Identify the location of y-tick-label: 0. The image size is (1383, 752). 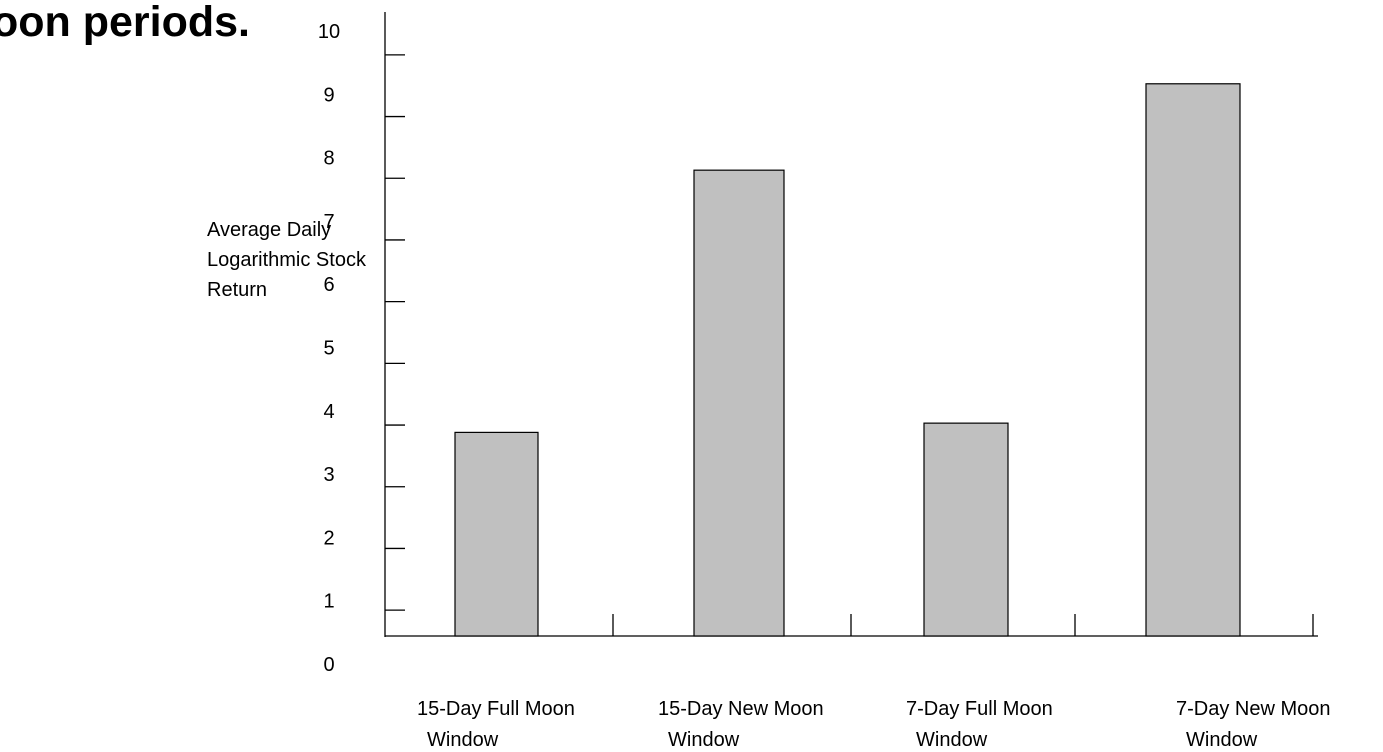
(328, 665).